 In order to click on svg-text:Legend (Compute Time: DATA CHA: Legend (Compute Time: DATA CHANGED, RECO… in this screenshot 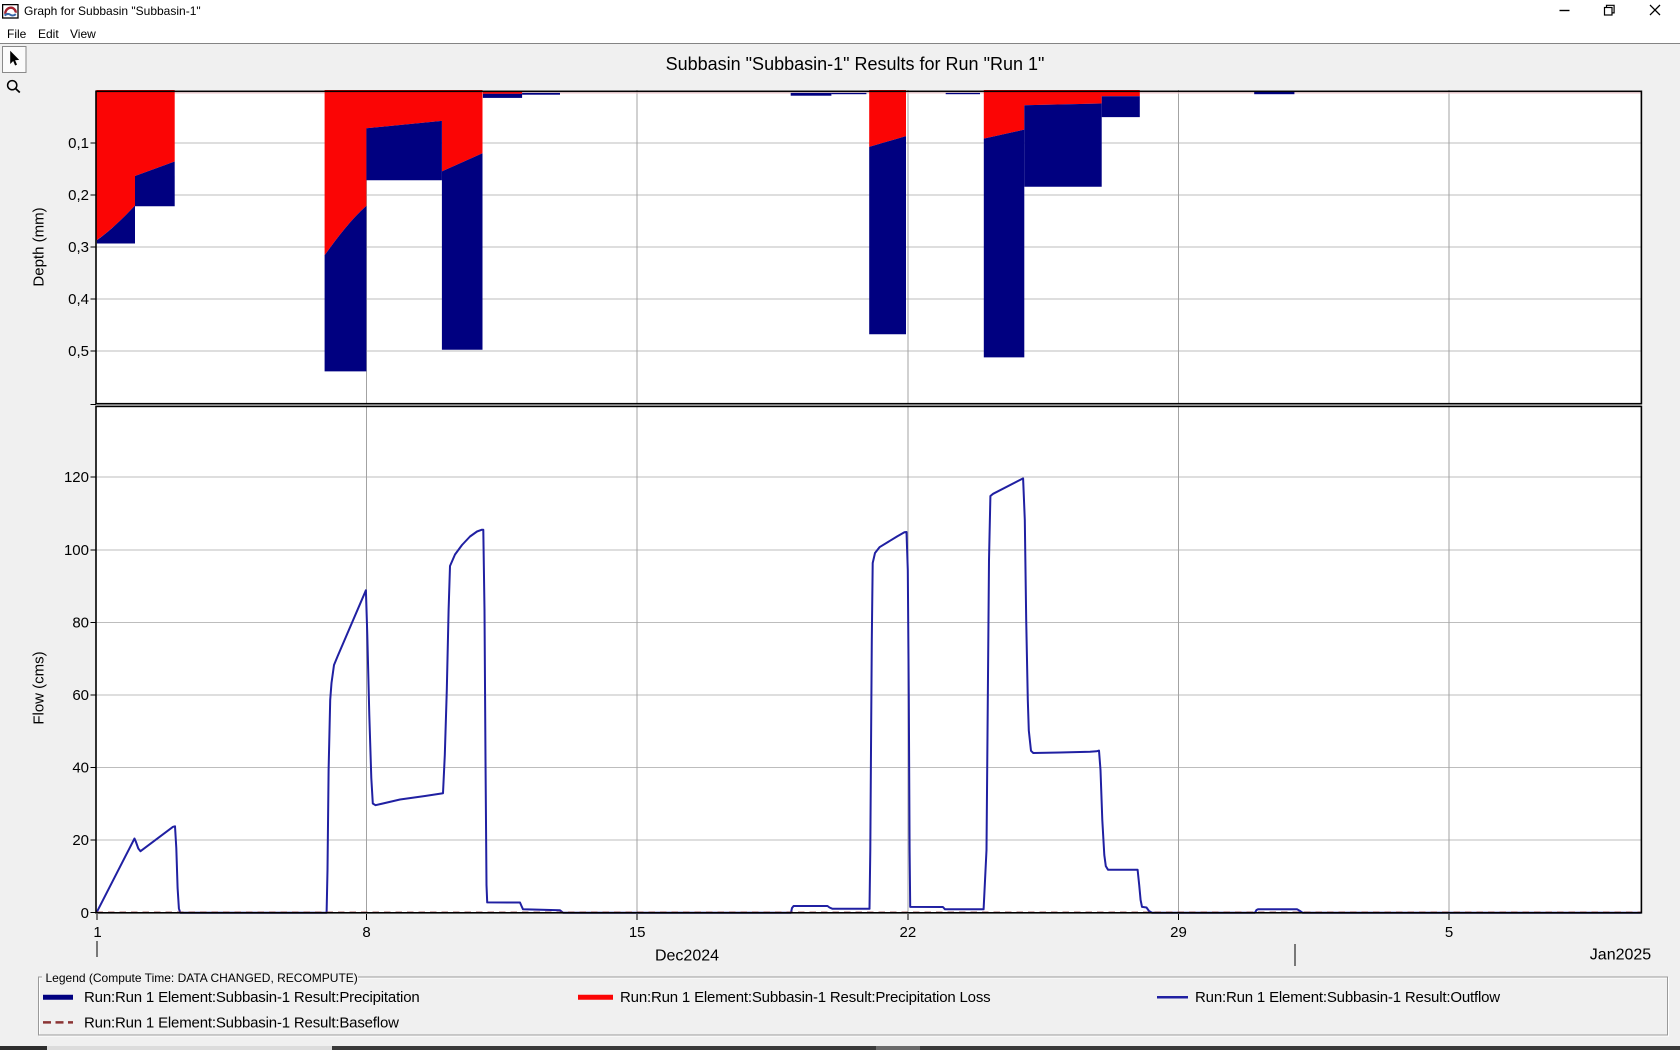, I will do `click(202, 978)`.